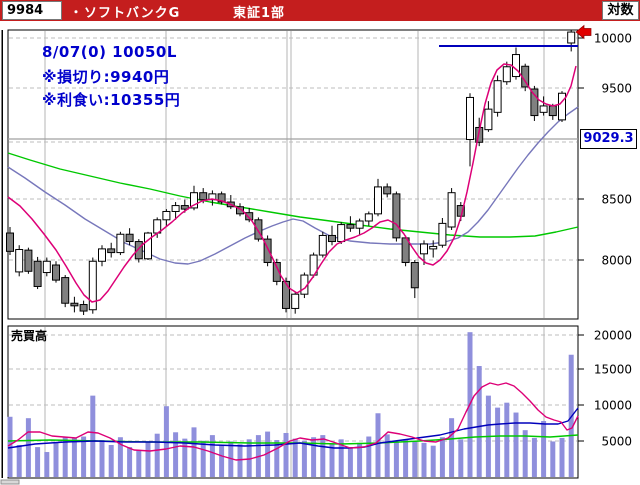 The image size is (640, 485). What do you see at coordinates (616, 89) in the screenshot?
I see `axis-tick-label: 9500` at bounding box center [616, 89].